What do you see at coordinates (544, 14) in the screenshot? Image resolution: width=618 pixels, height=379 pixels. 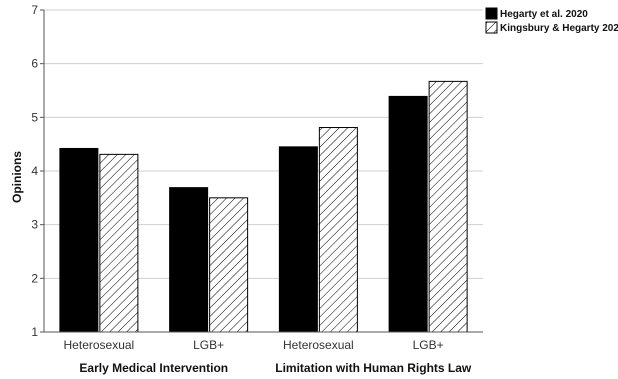 I see `legend-label: Hegarty et al. 2020` at bounding box center [544, 14].